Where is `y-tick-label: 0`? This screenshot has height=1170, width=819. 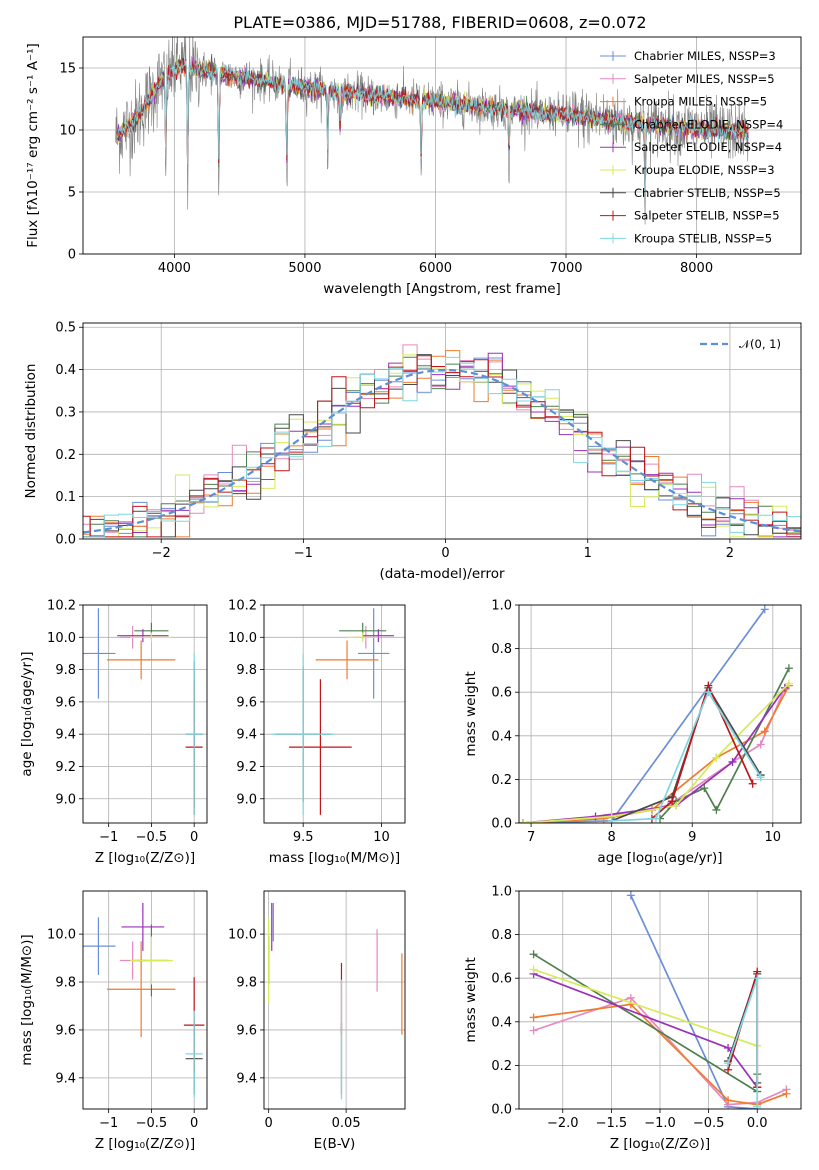
y-tick-label: 0 is located at coordinates (72, 255).